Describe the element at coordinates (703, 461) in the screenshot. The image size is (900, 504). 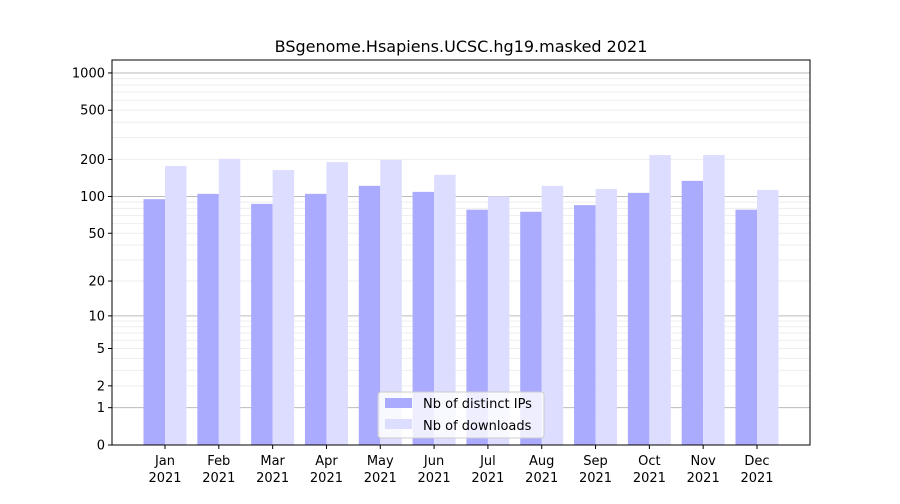
I see `x-tick-label-month: Nov` at that location.